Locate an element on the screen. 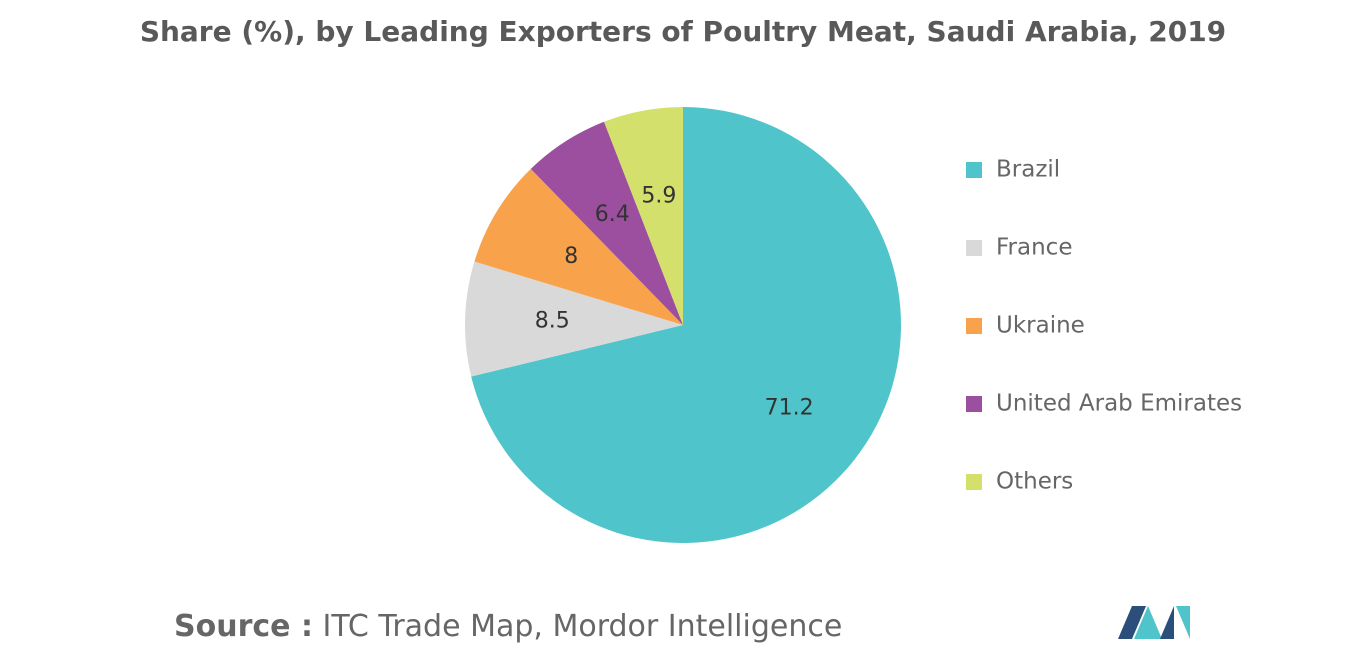 The width and height of the screenshot is (1366, 655). legend-label: Others is located at coordinates (1034, 482).